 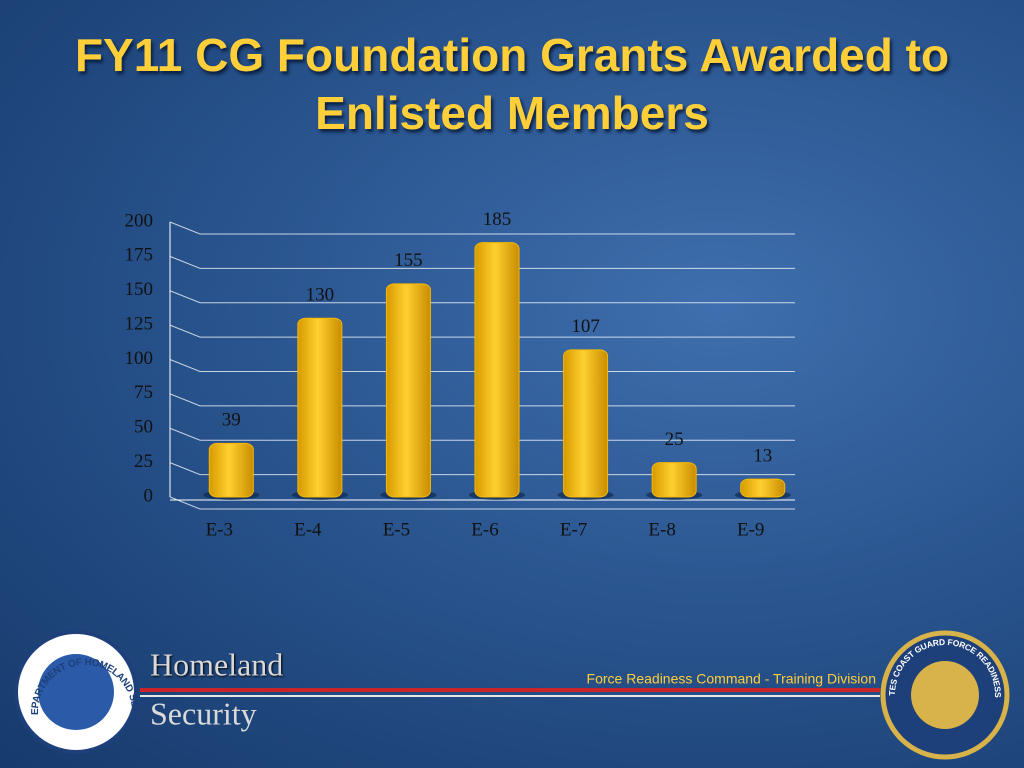 What do you see at coordinates (573, 529) in the screenshot?
I see `x-tick-label: E-7` at bounding box center [573, 529].